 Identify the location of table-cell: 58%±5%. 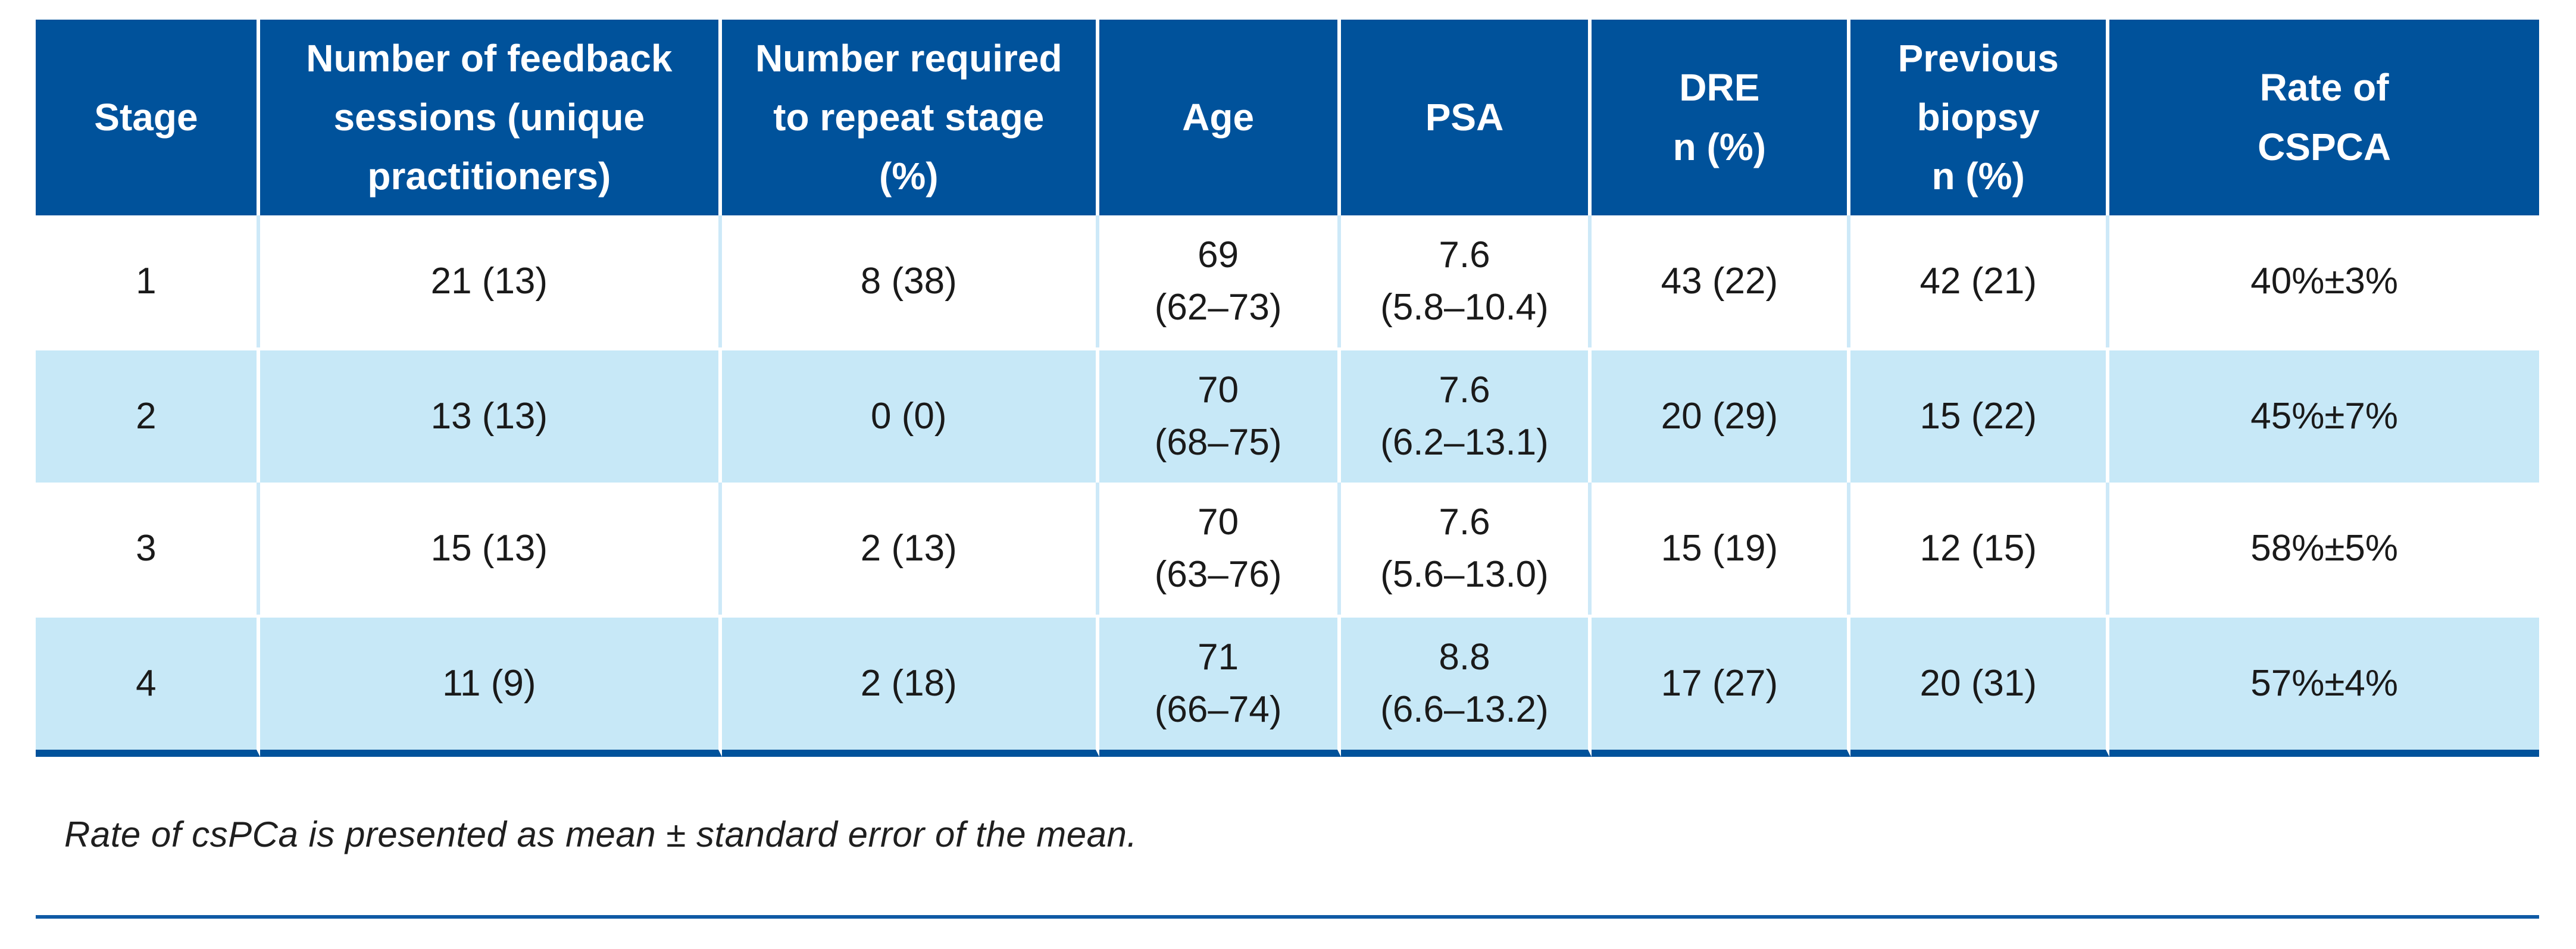
(2324, 549).